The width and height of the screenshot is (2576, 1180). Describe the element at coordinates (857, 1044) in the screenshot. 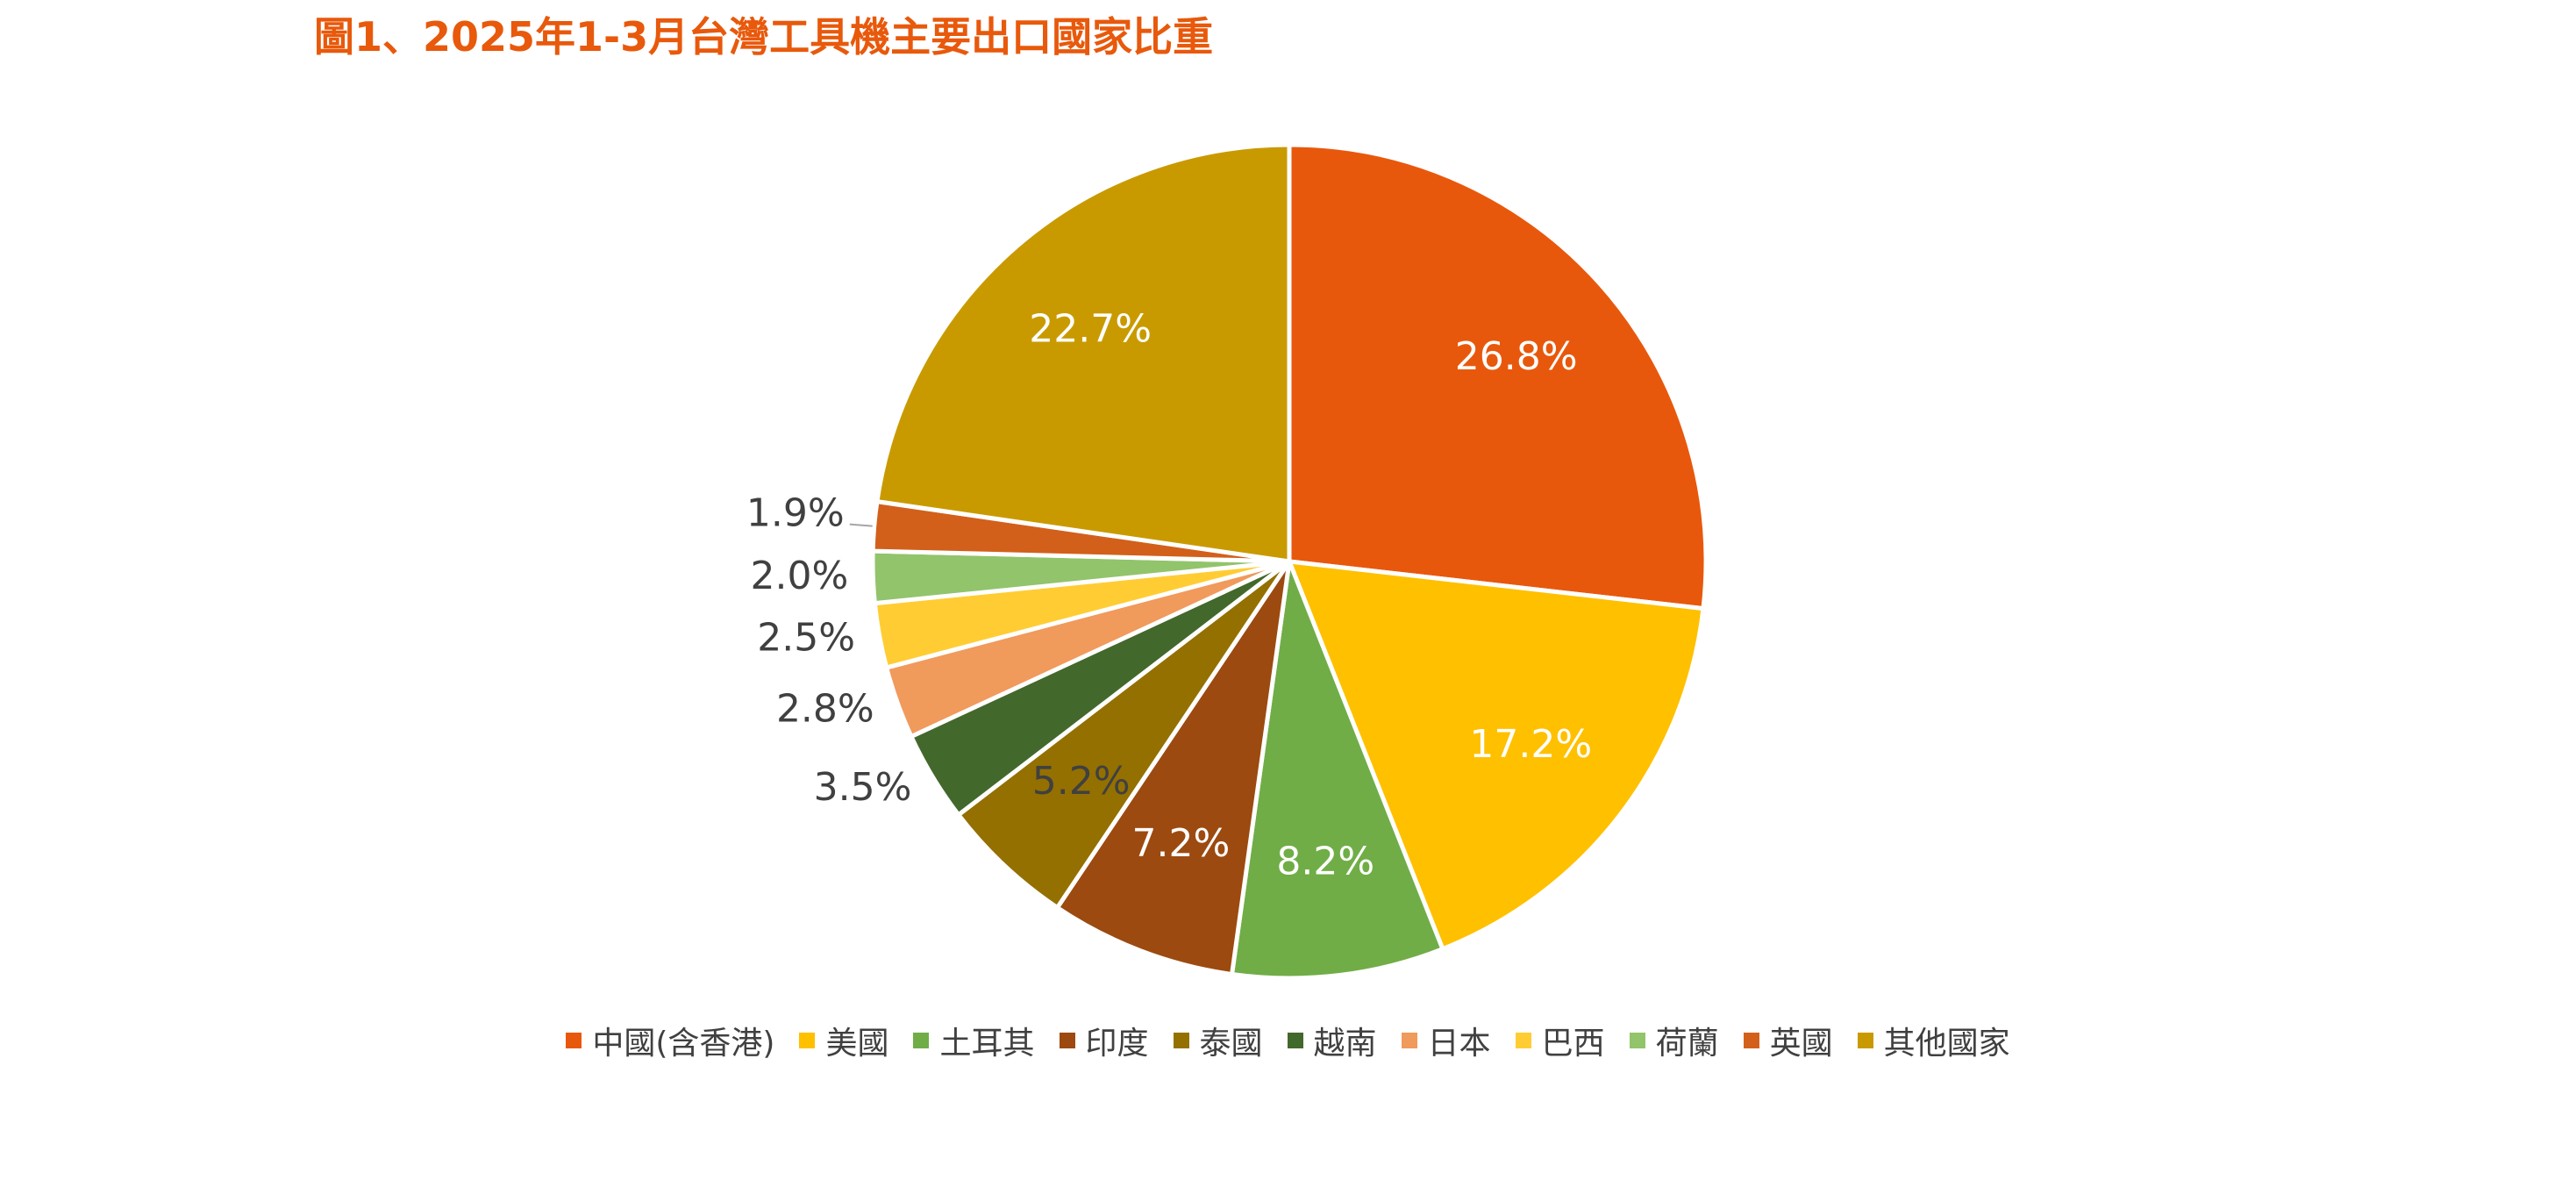

I see `legend-label: 美國` at that location.